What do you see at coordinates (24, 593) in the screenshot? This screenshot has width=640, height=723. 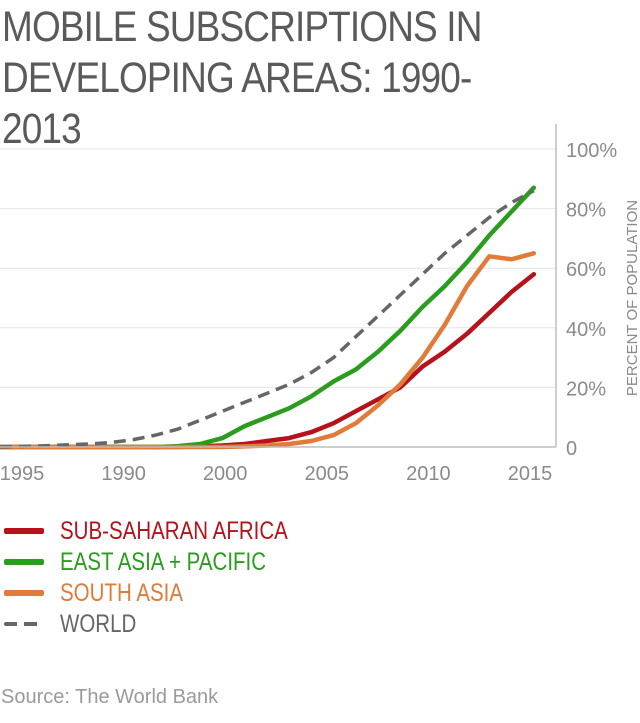 I see `legend-swatch-south-asia` at bounding box center [24, 593].